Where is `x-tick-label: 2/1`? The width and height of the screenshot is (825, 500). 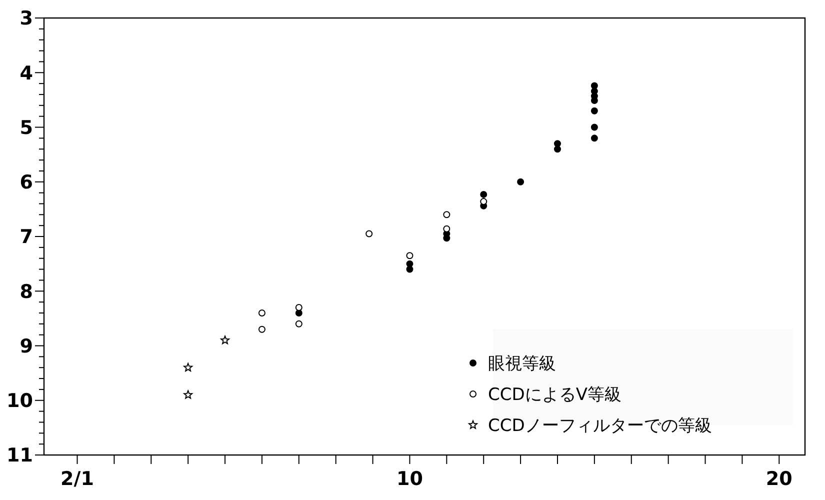 x-tick-label: 2/1 is located at coordinates (77, 479).